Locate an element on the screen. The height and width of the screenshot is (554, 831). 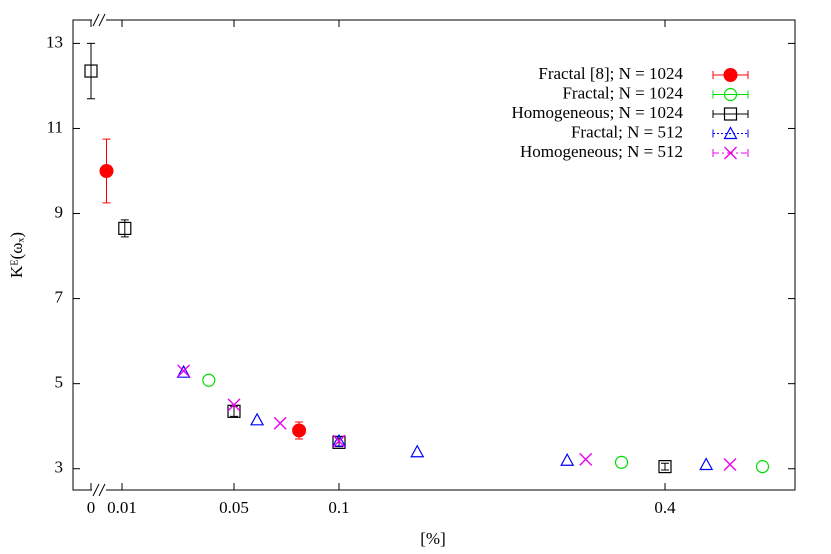
x-tick-label: 0 is located at coordinates (91, 507).